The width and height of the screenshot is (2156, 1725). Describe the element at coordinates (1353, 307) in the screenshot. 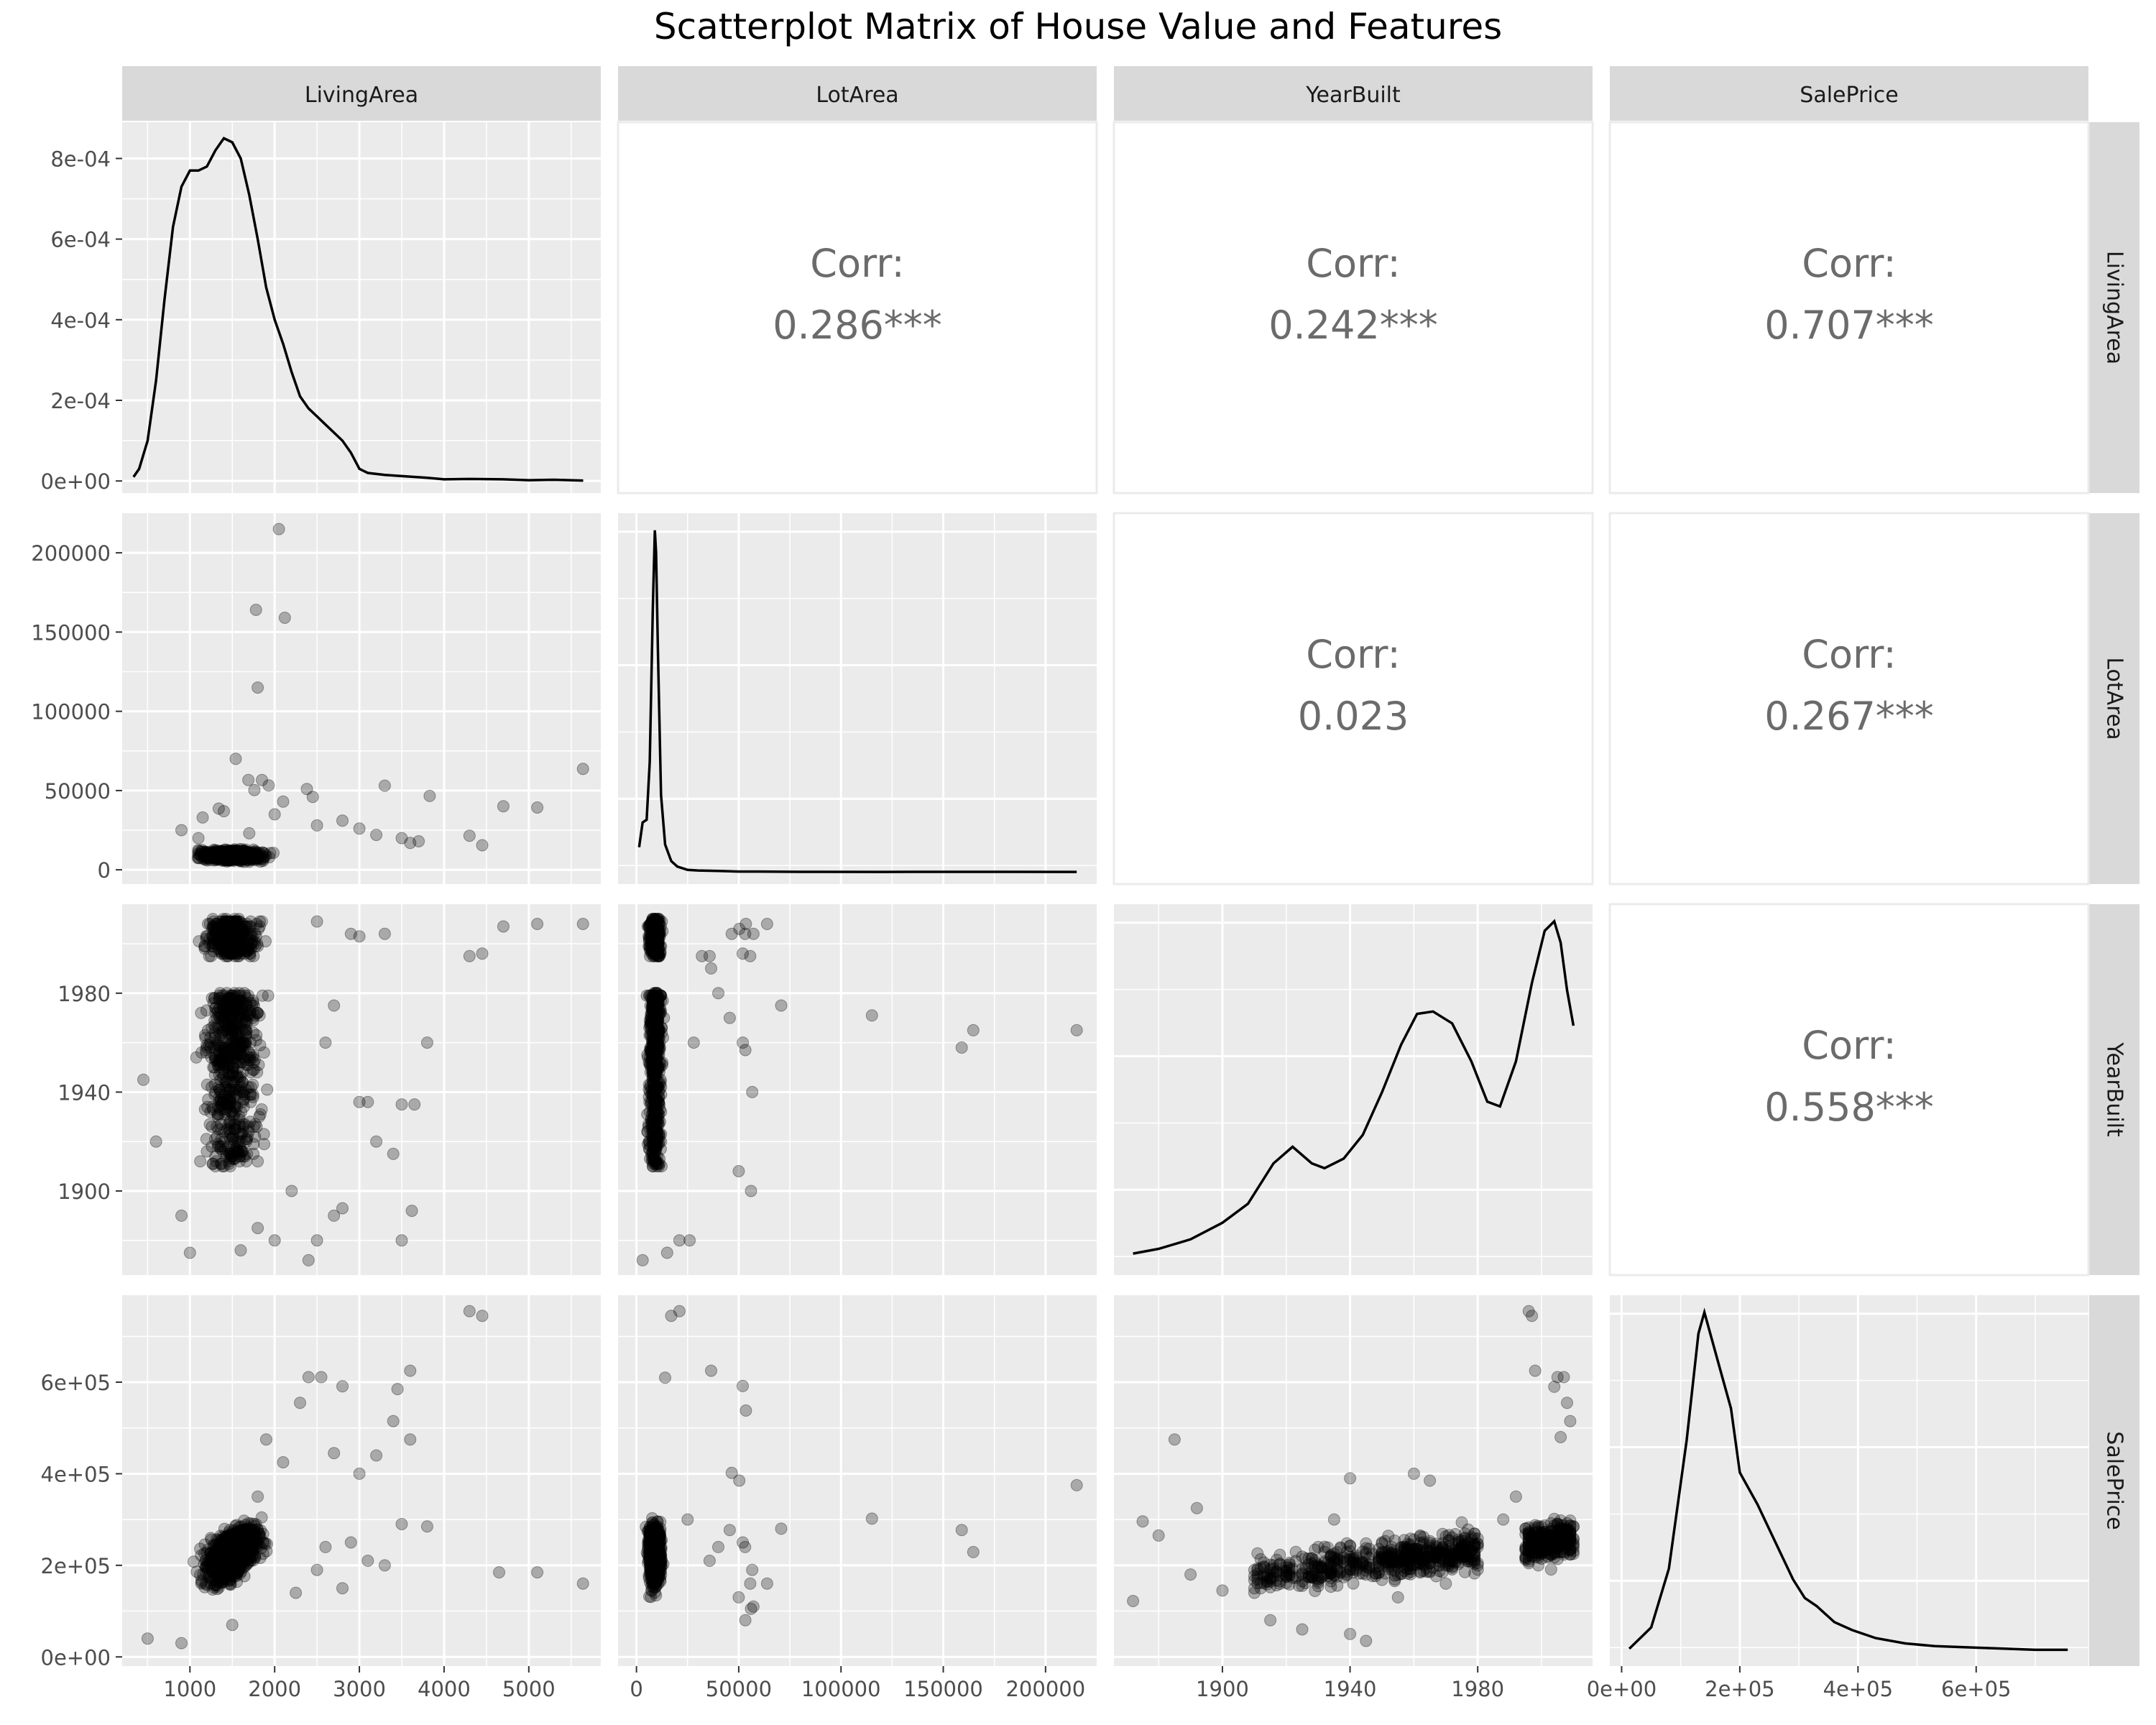

I see `panel-livingarea-yearbuilt: Corr:0.242***` at that location.